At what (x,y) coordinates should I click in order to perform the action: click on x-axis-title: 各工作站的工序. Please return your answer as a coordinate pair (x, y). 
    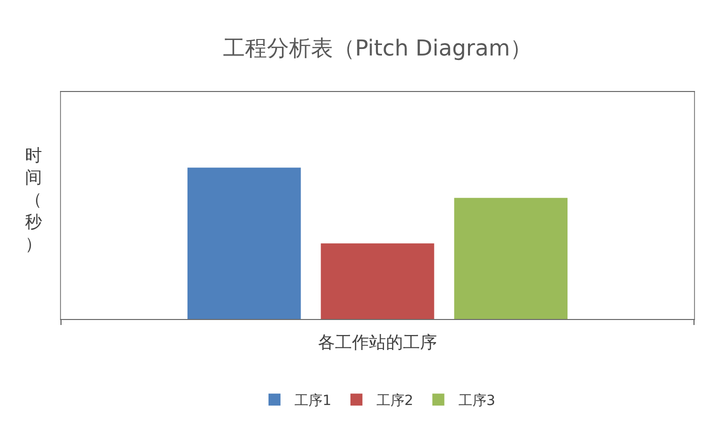
    Looking at the image, I should click on (377, 343).